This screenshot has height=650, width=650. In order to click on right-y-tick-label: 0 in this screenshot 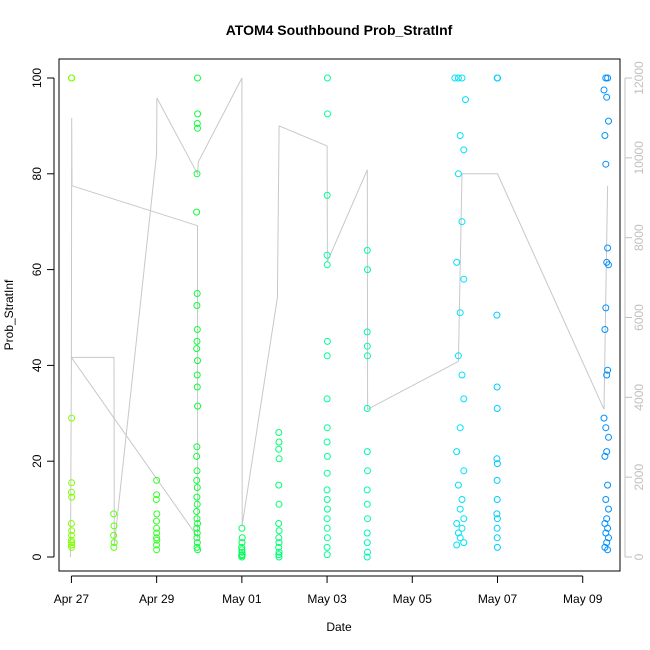, I will do `click(639, 556)`.